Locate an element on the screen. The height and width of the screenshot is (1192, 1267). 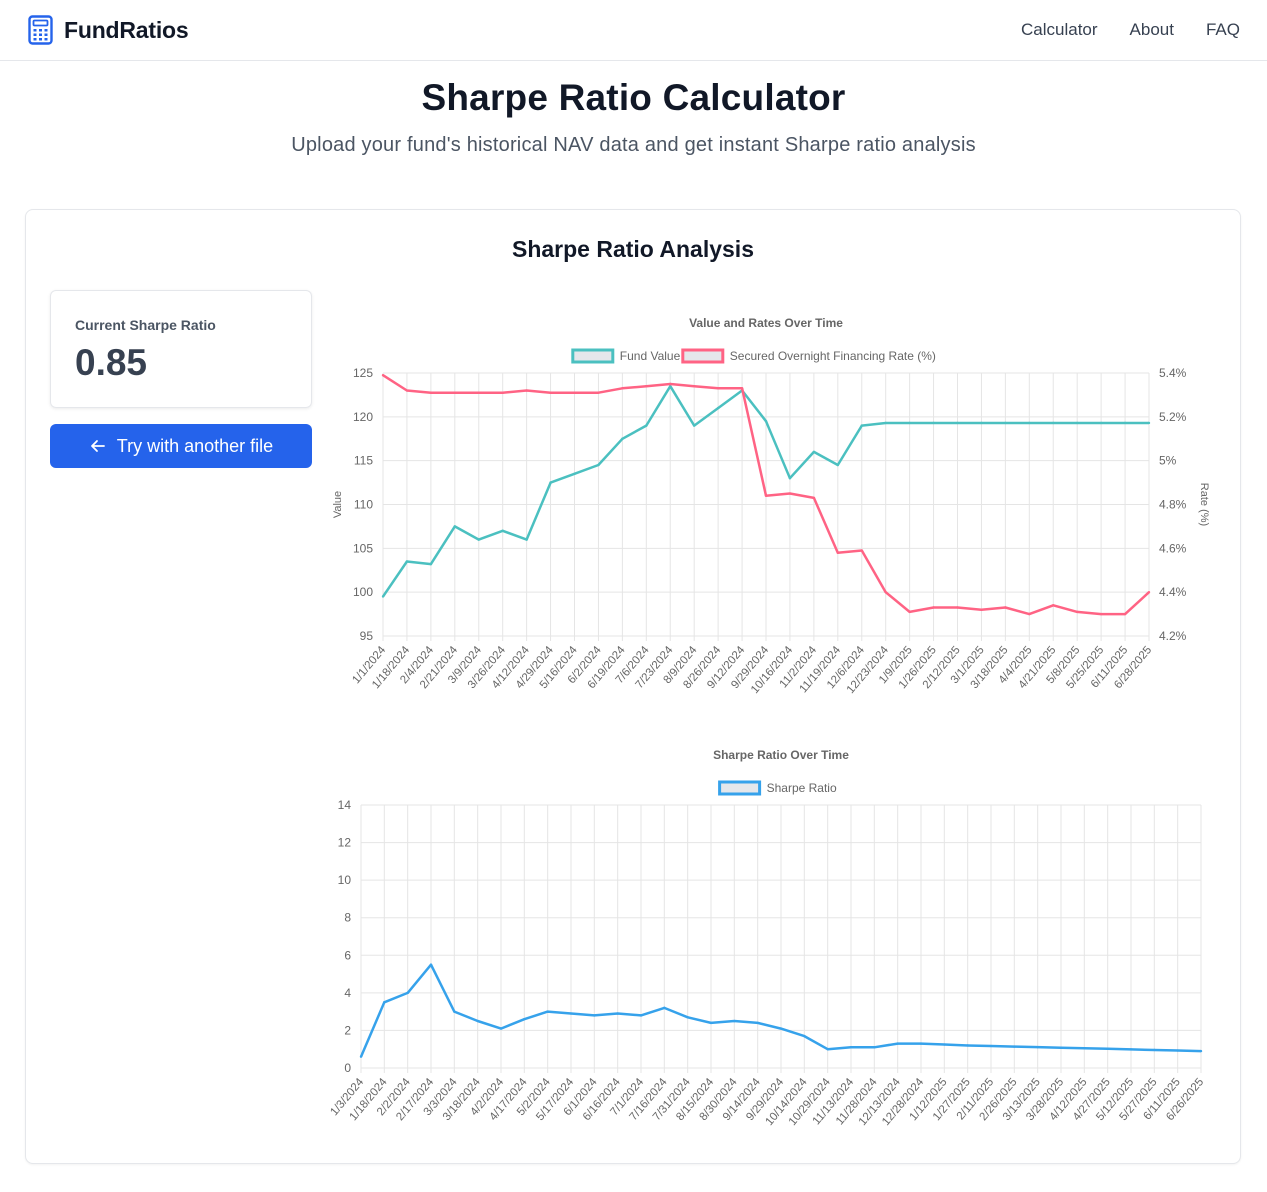
y-tick-label: 100 is located at coordinates (363, 592).